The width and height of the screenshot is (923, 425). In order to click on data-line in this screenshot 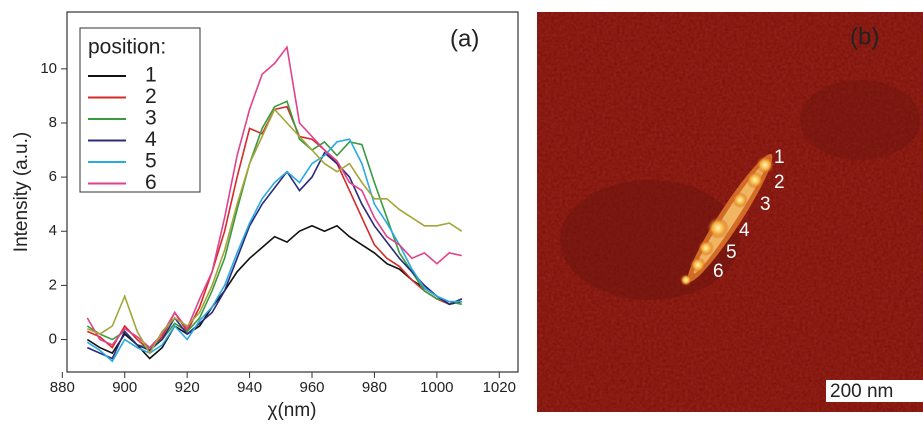, I will do `click(274, 292)`.